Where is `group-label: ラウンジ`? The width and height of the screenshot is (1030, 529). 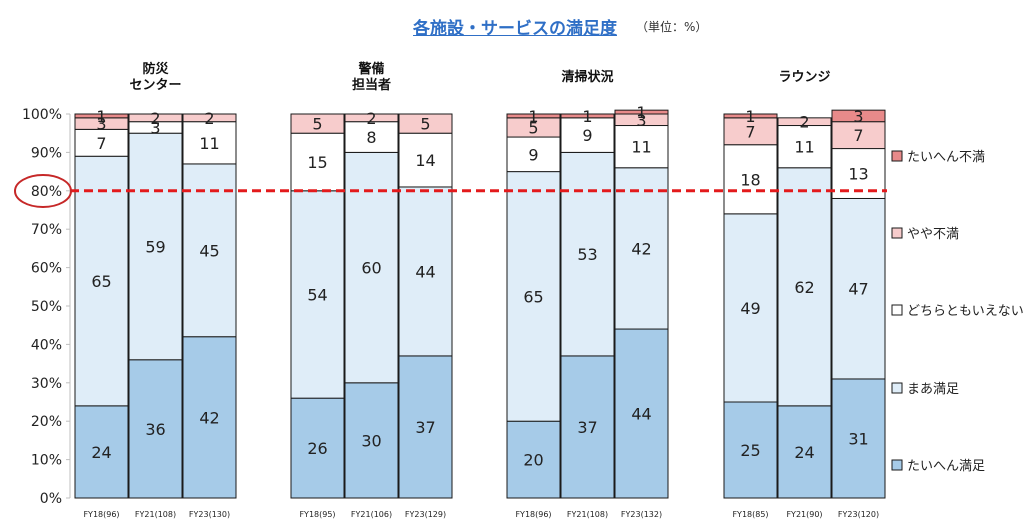 group-label: ラウンジ is located at coordinates (804, 77).